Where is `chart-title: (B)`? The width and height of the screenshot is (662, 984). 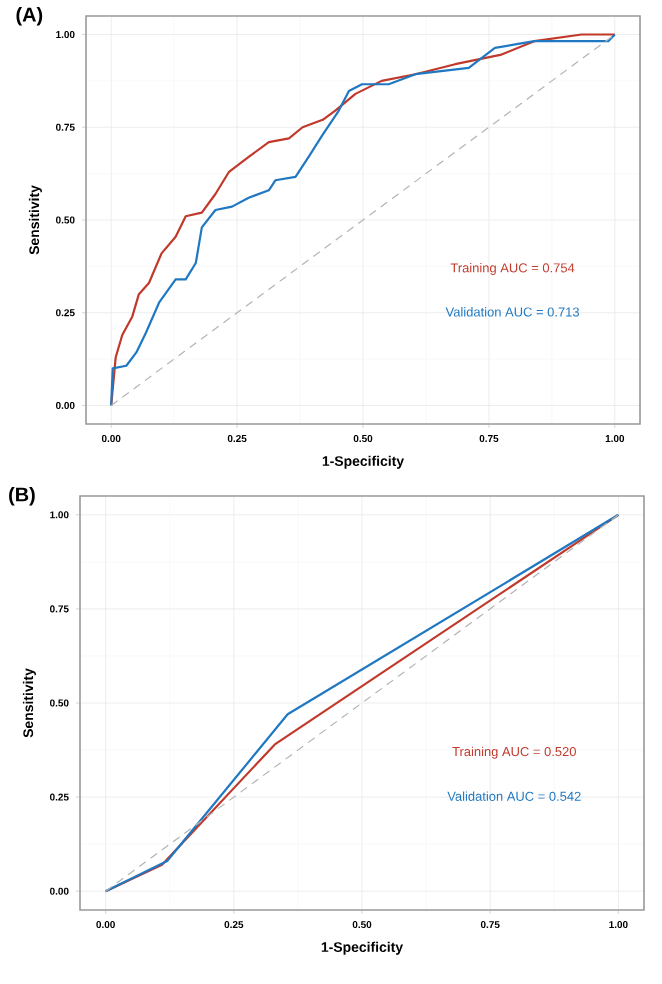 chart-title: (B) is located at coordinates (22, 496).